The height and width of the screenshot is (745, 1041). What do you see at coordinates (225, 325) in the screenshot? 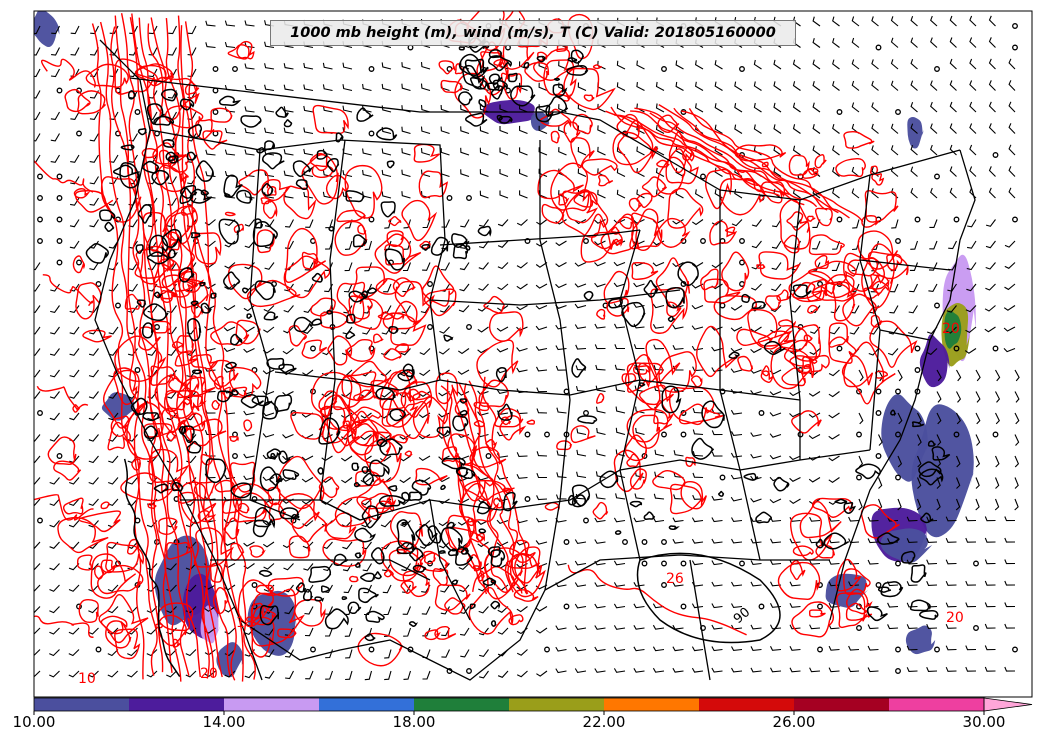
I see `boundary-line` at bounding box center [225, 325].